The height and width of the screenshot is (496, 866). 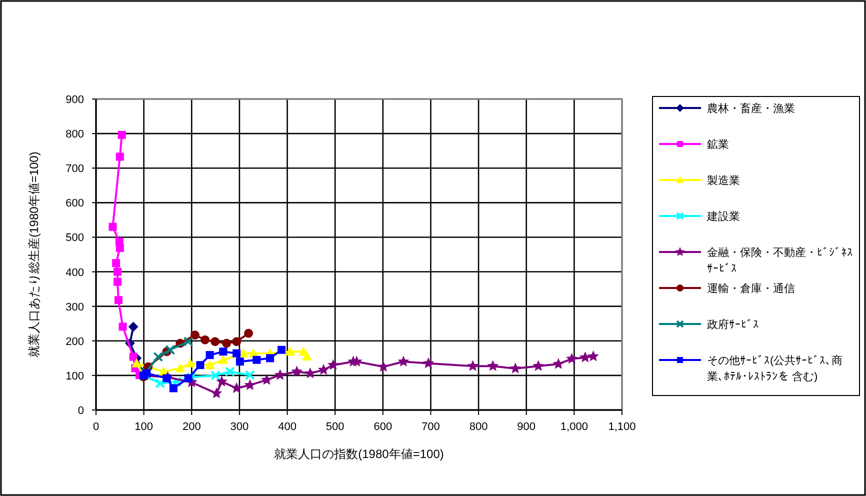 What do you see at coordinates (34, 255) in the screenshot?
I see `y-axis-title: 就業人口あたり総生産(1980年値=100)` at bounding box center [34, 255].